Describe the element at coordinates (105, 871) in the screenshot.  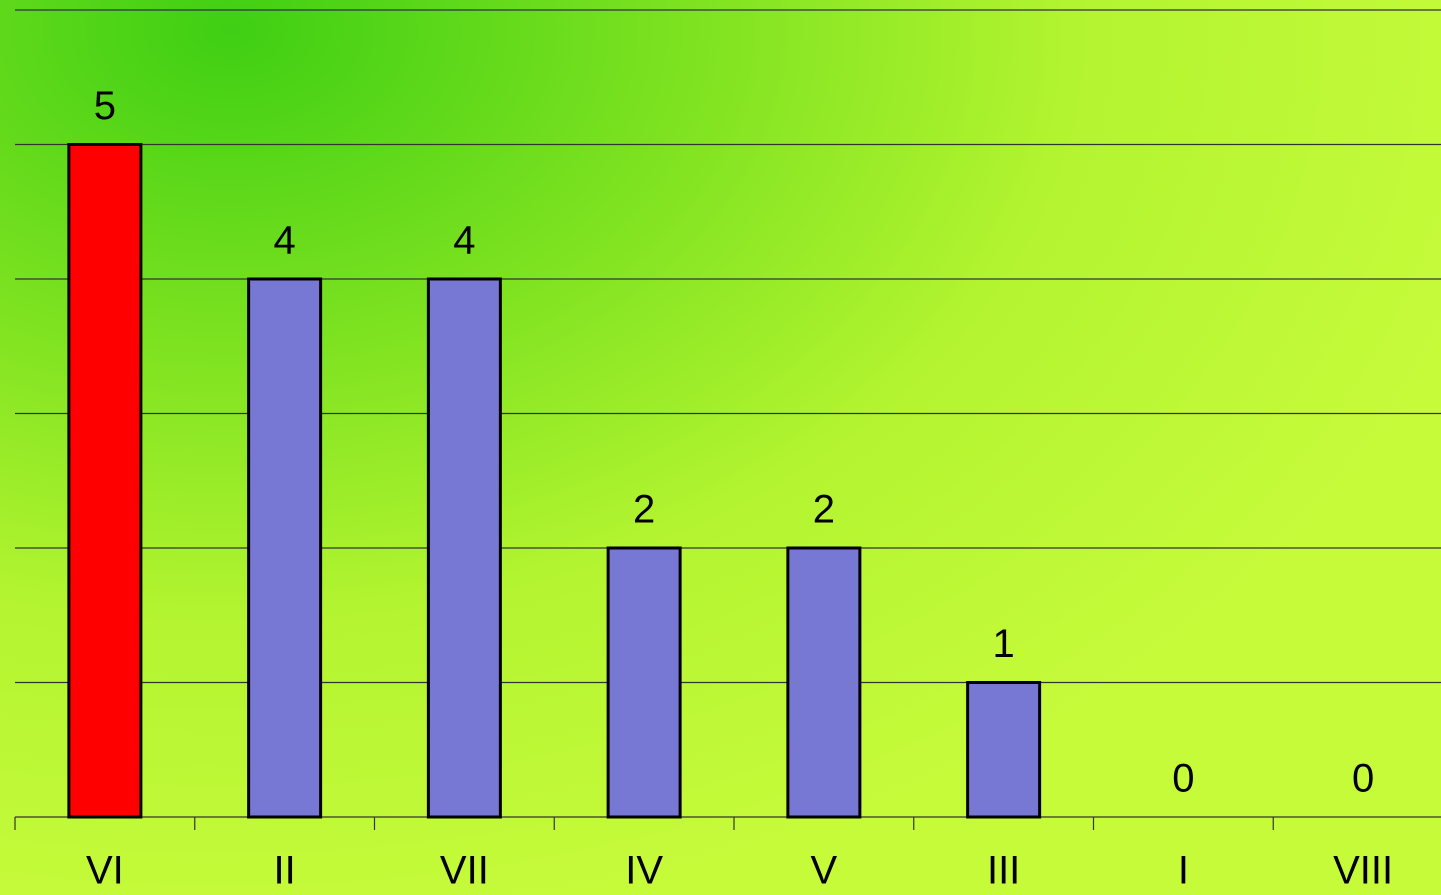
I see `x-tick-label: VI` at that location.